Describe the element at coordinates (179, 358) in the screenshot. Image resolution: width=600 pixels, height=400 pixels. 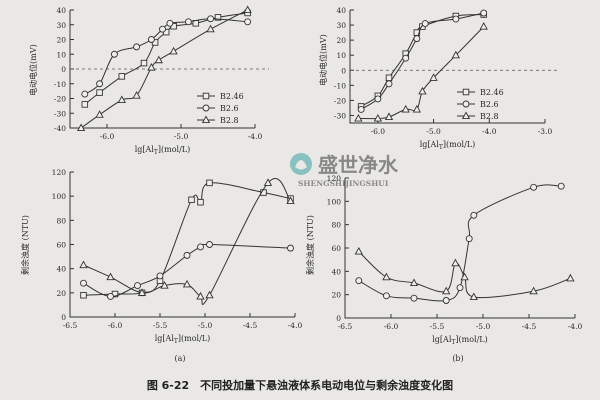
I see `panel-label: (a)` at that location.